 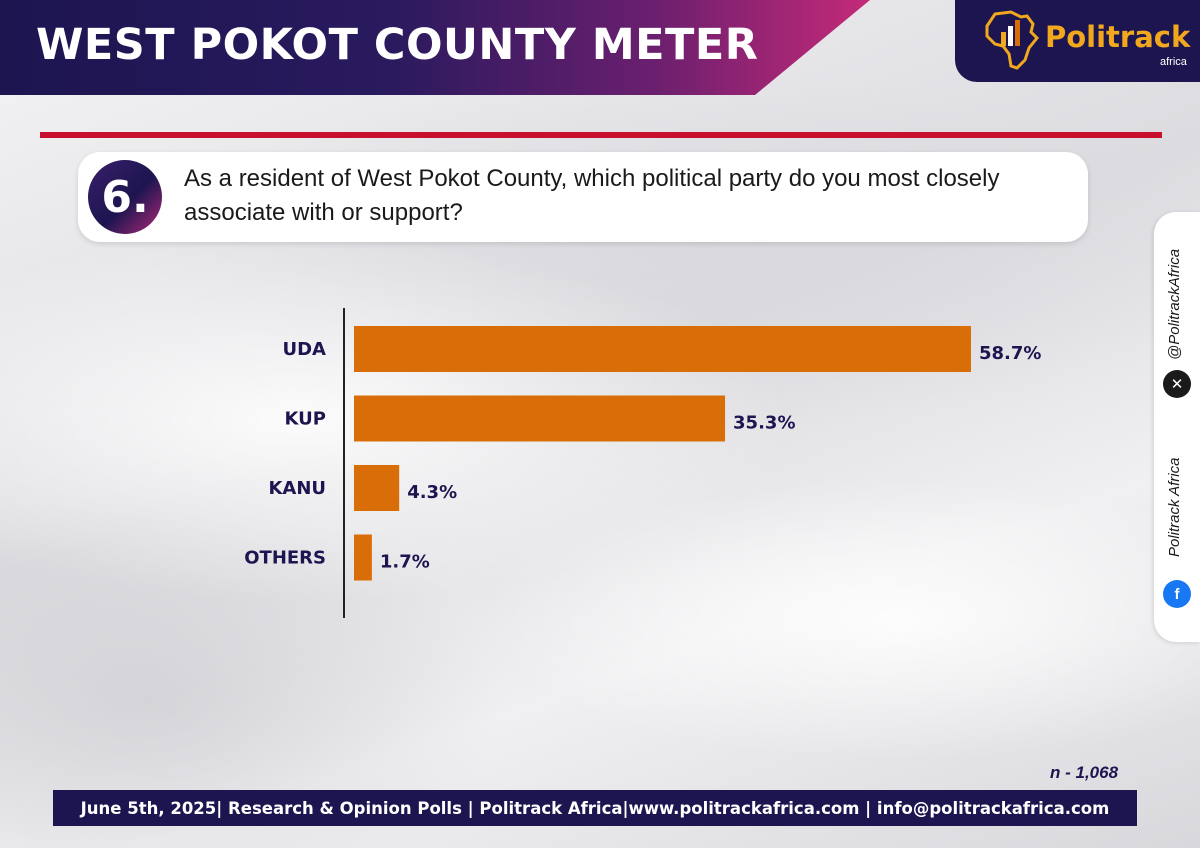 What do you see at coordinates (305, 419) in the screenshot?
I see `category-label-kup: KUP` at bounding box center [305, 419].